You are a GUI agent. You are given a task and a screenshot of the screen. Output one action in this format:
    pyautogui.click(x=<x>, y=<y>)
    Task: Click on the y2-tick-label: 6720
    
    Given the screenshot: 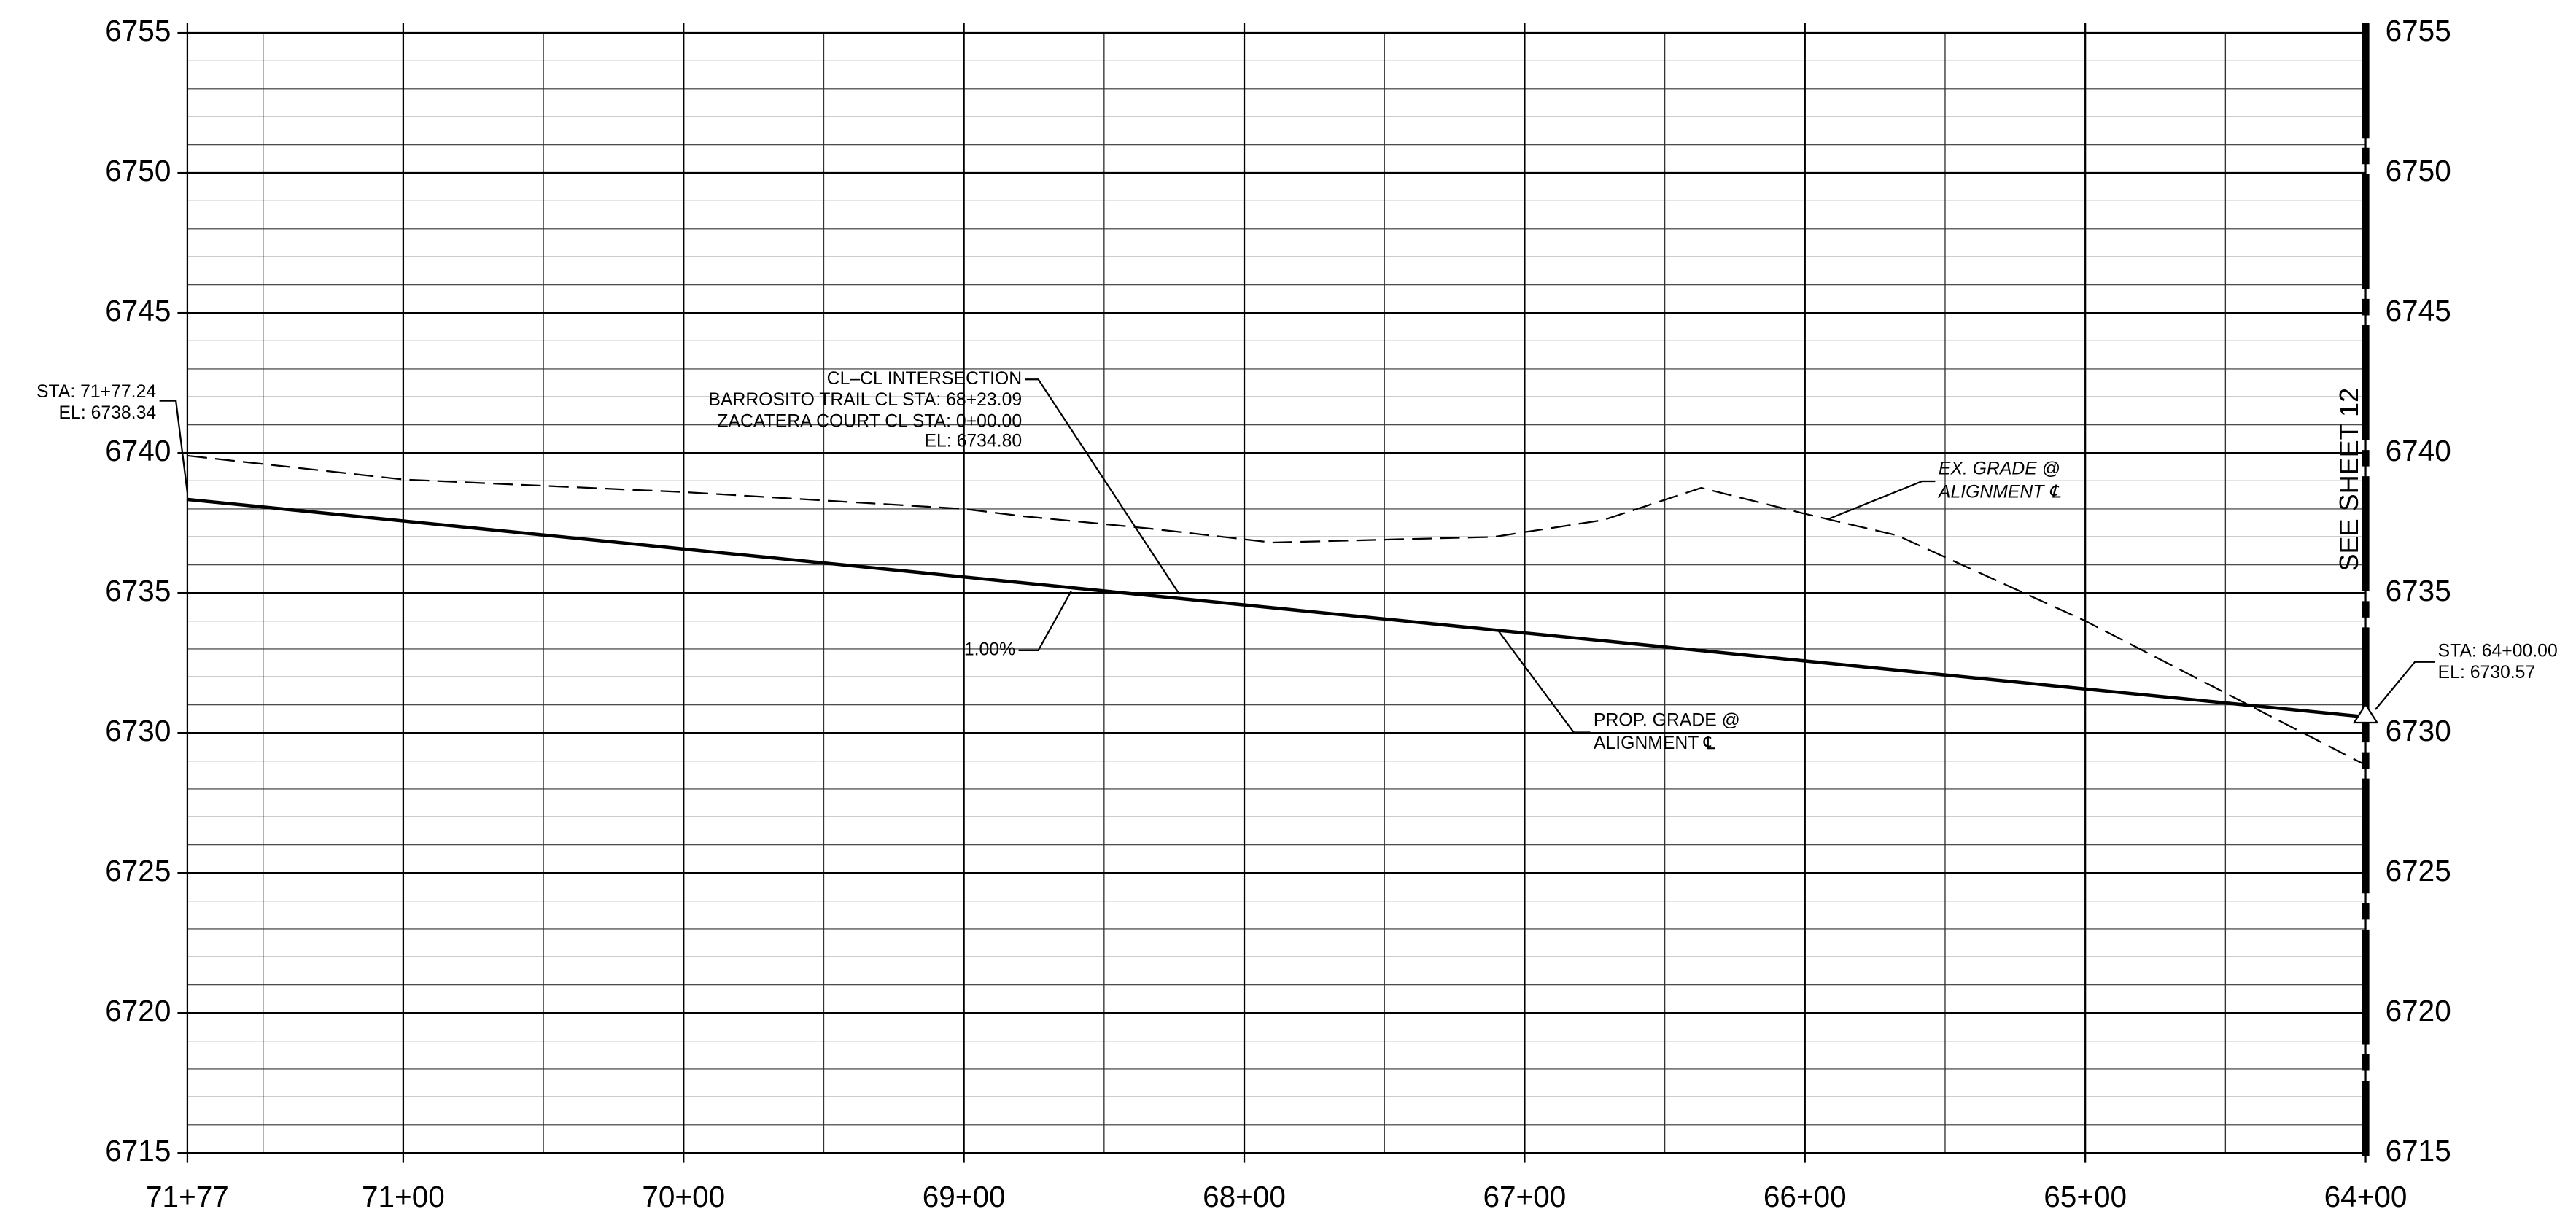 What is the action you would take?
    pyautogui.click(x=2419, y=1010)
    